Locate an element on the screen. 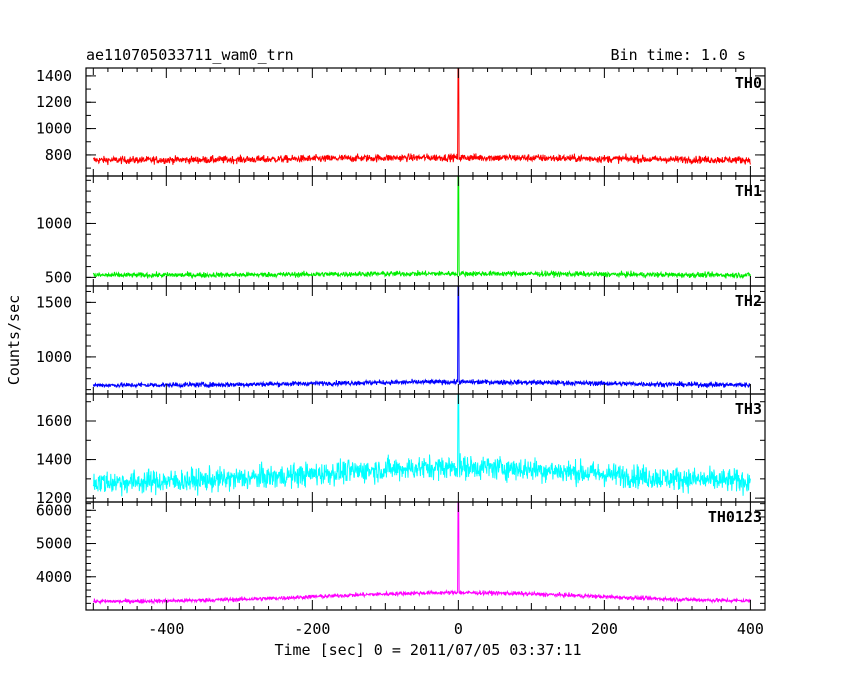  y-tick-label: 5000 is located at coordinates (54, 544).